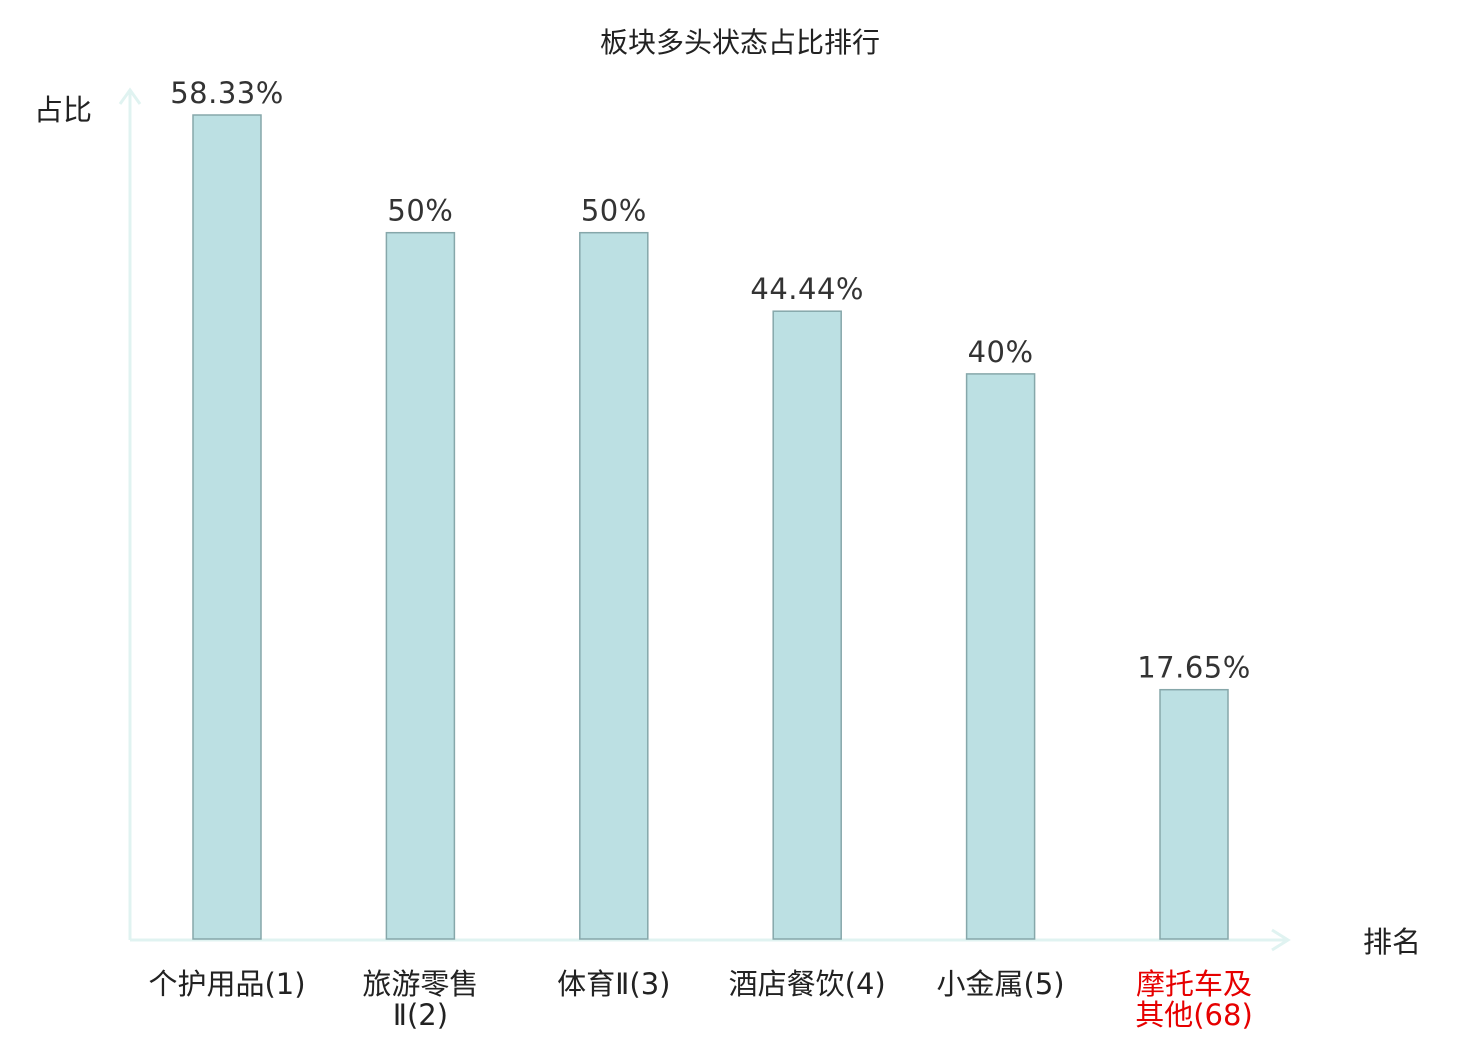  I want to click on x-tick-label-2: 旅游零售 Ⅱ(2), so click(420, 999).